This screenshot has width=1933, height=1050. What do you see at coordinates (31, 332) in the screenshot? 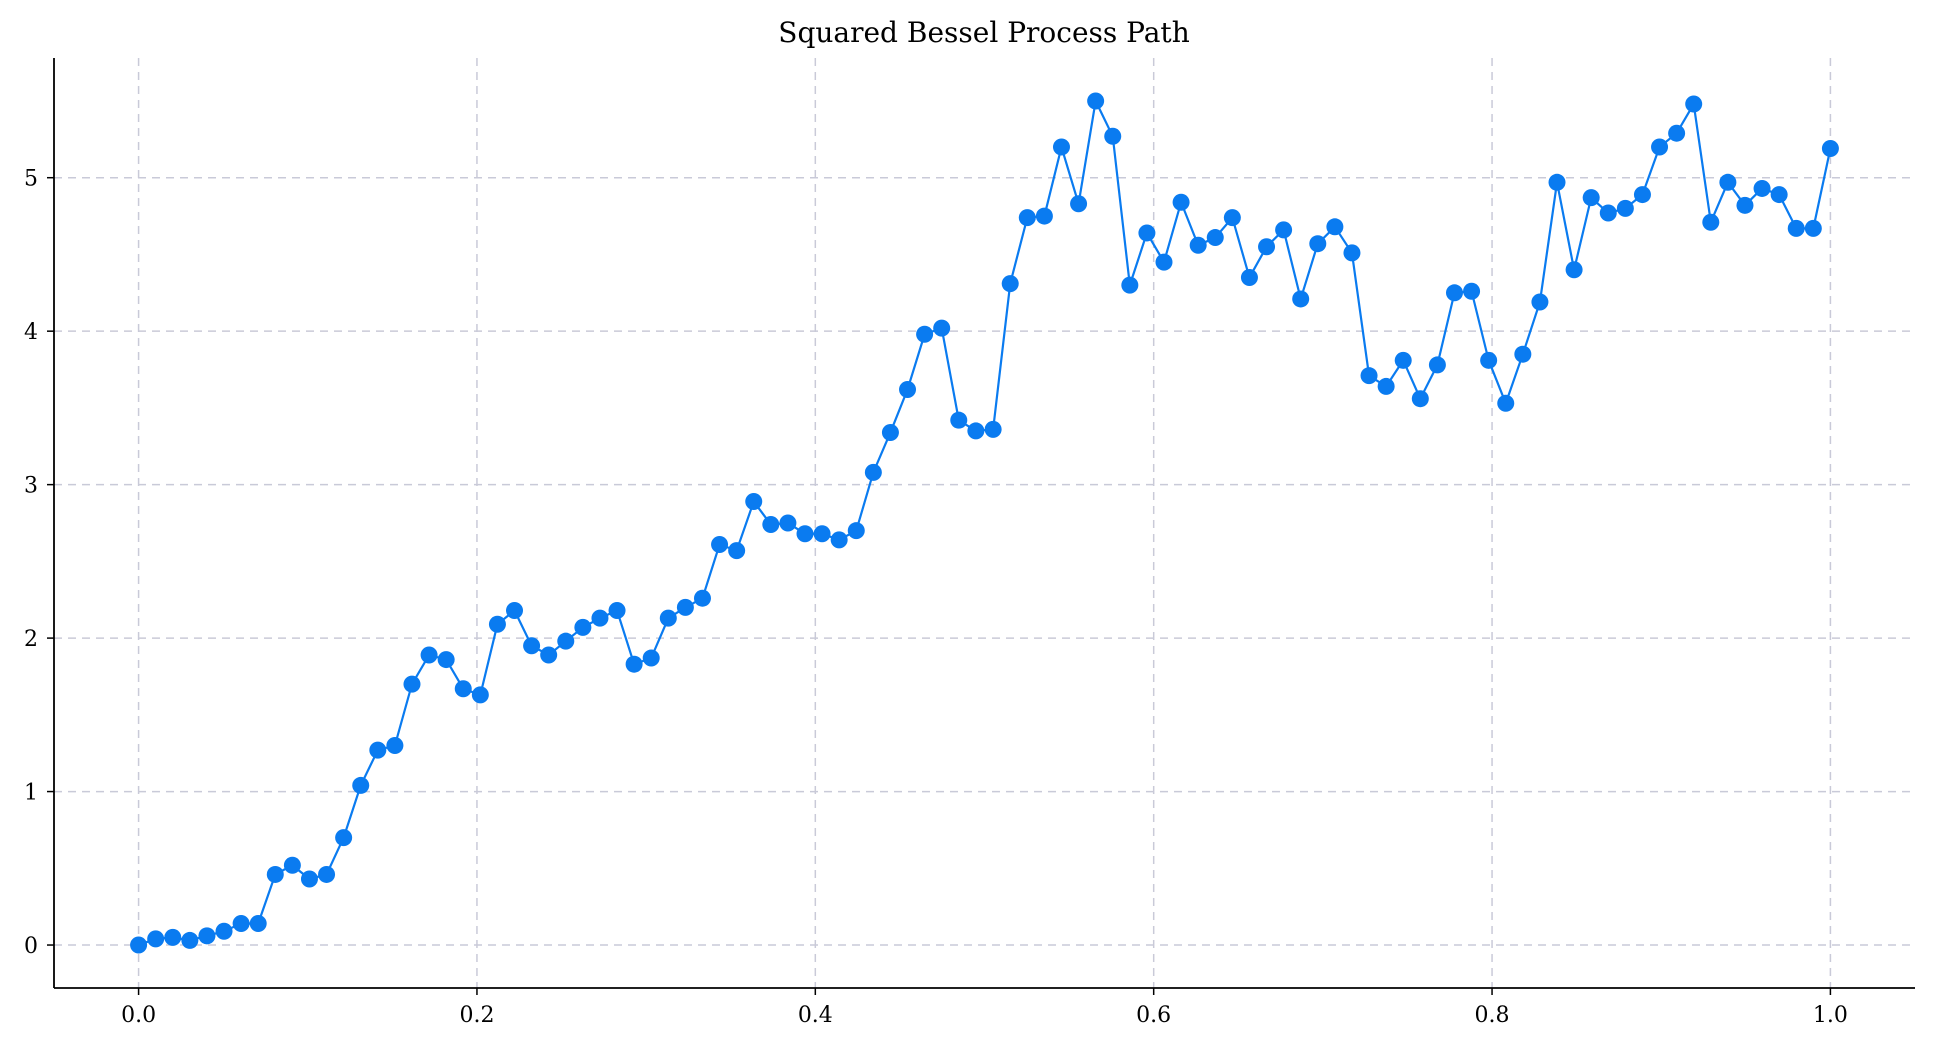
I see `y-tick-label: 4` at bounding box center [31, 332].